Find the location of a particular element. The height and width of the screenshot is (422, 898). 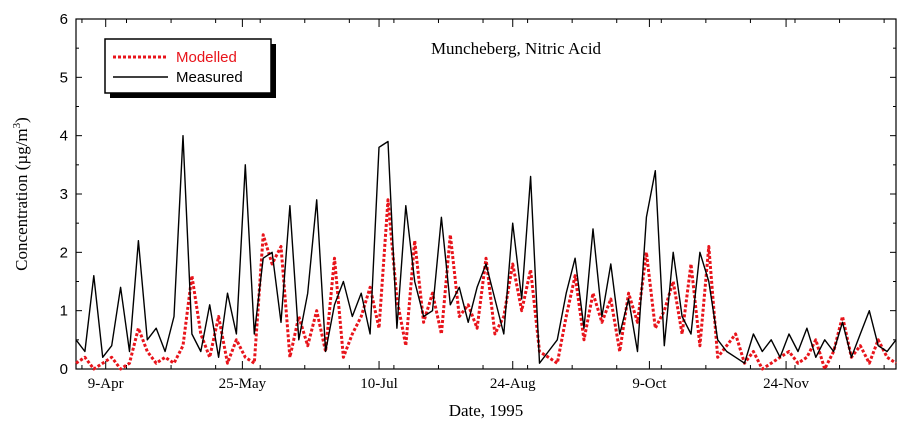

y-tick-label: 6 is located at coordinates (64, 19).